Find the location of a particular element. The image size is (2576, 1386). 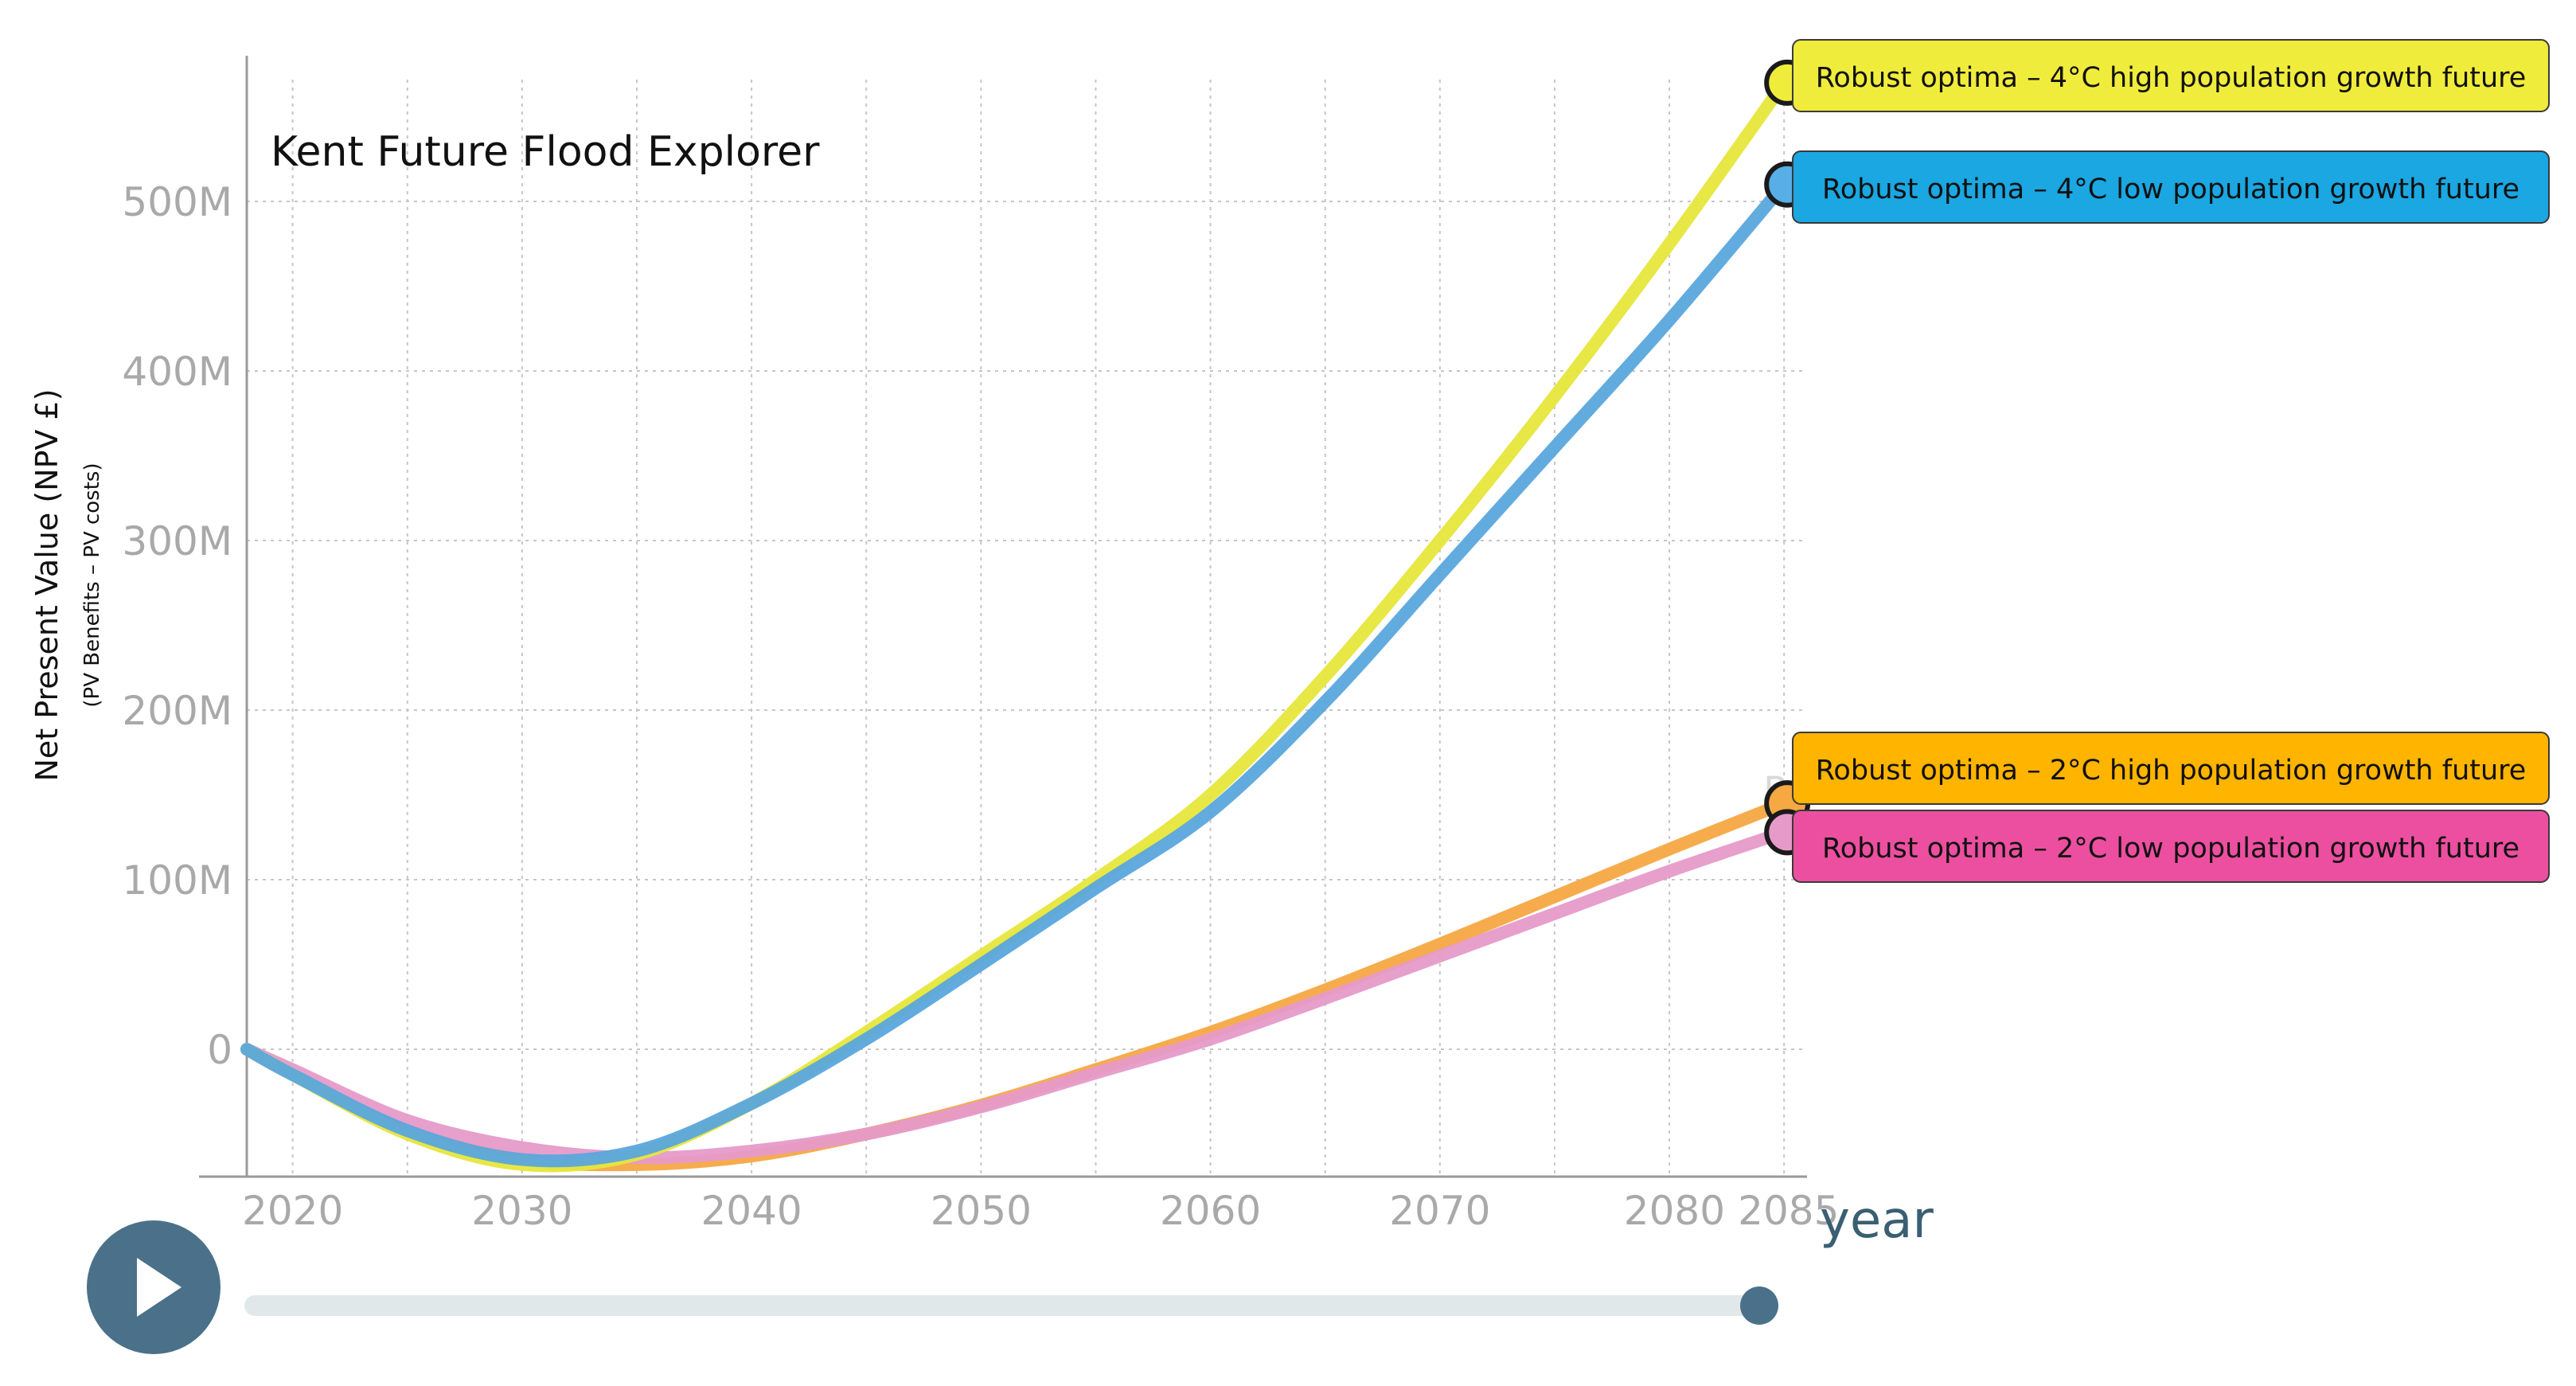

y-tick-label: 100M is located at coordinates (177, 880).